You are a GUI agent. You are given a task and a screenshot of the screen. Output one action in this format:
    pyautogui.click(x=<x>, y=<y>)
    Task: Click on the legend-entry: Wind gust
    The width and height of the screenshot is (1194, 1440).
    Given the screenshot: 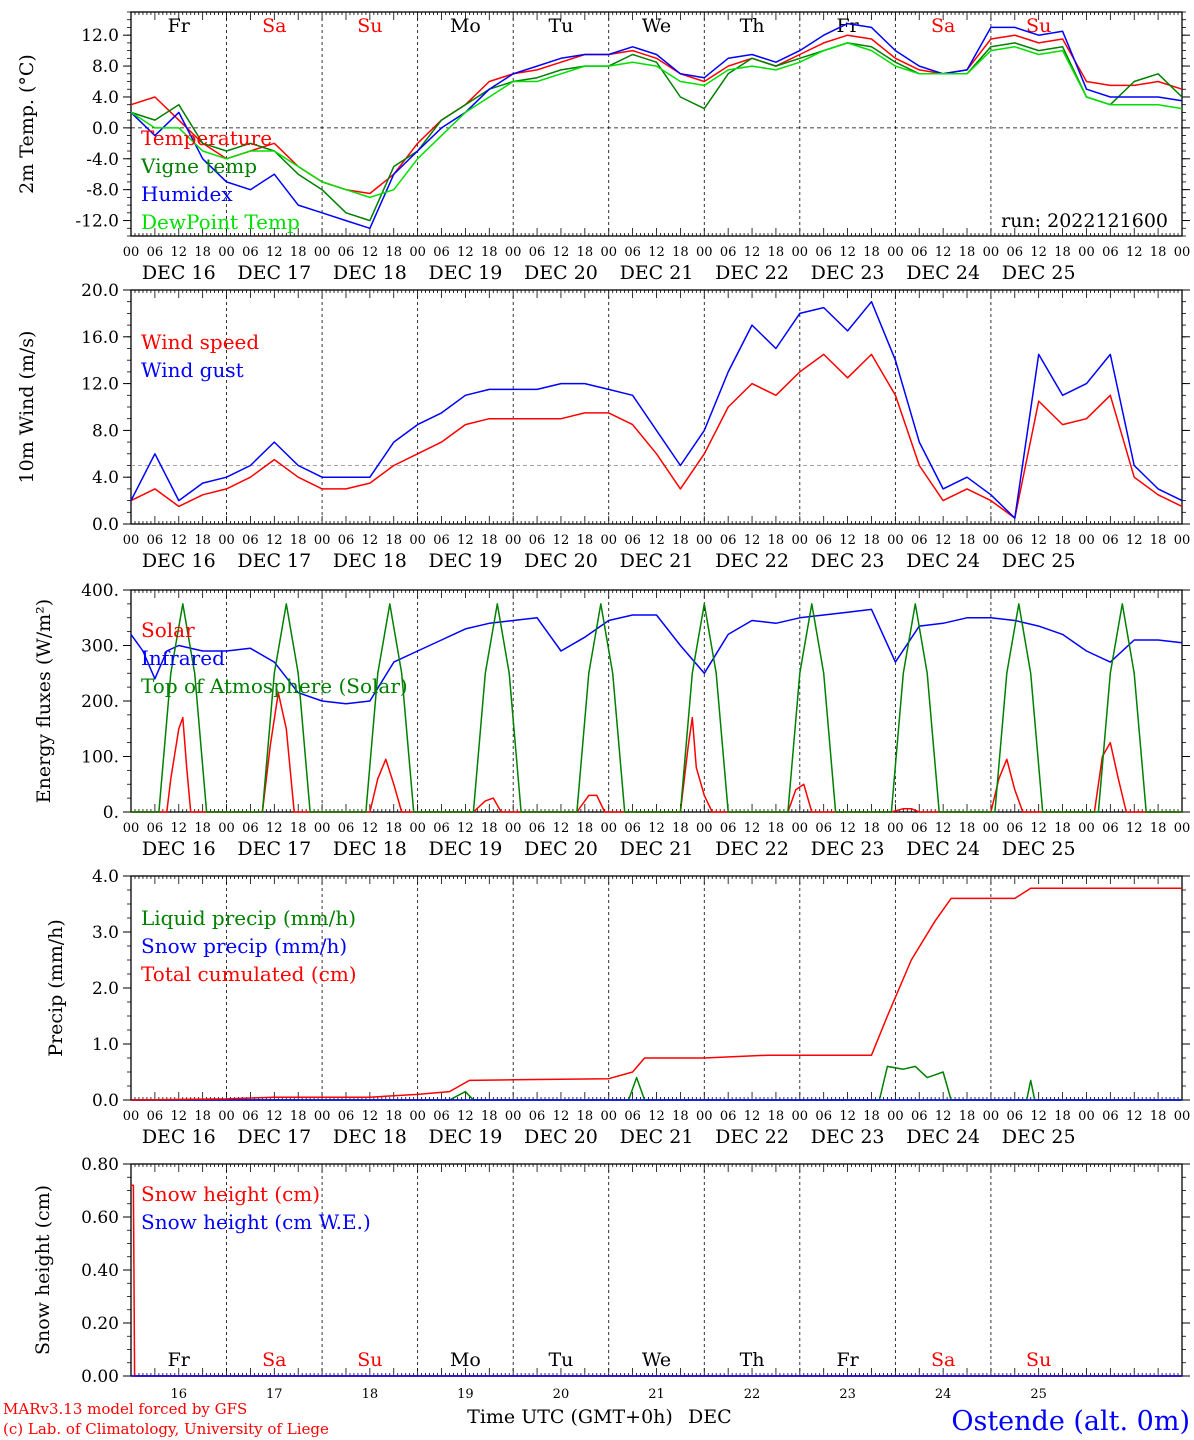 What is the action you would take?
    pyautogui.click(x=192, y=370)
    